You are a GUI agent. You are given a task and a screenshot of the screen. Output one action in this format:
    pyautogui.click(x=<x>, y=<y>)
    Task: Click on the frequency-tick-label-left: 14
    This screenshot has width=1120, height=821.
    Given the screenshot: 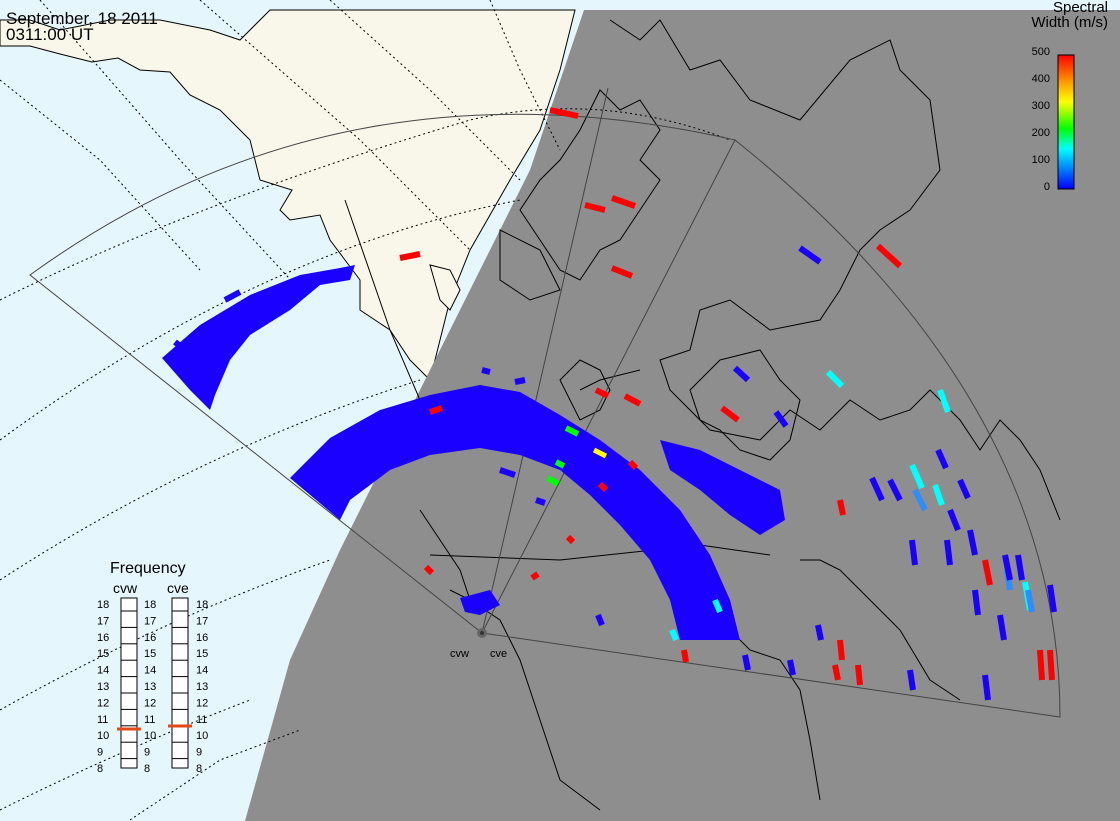 What is the action you would take?
    pyautogui.click(x=103, y=671)
    